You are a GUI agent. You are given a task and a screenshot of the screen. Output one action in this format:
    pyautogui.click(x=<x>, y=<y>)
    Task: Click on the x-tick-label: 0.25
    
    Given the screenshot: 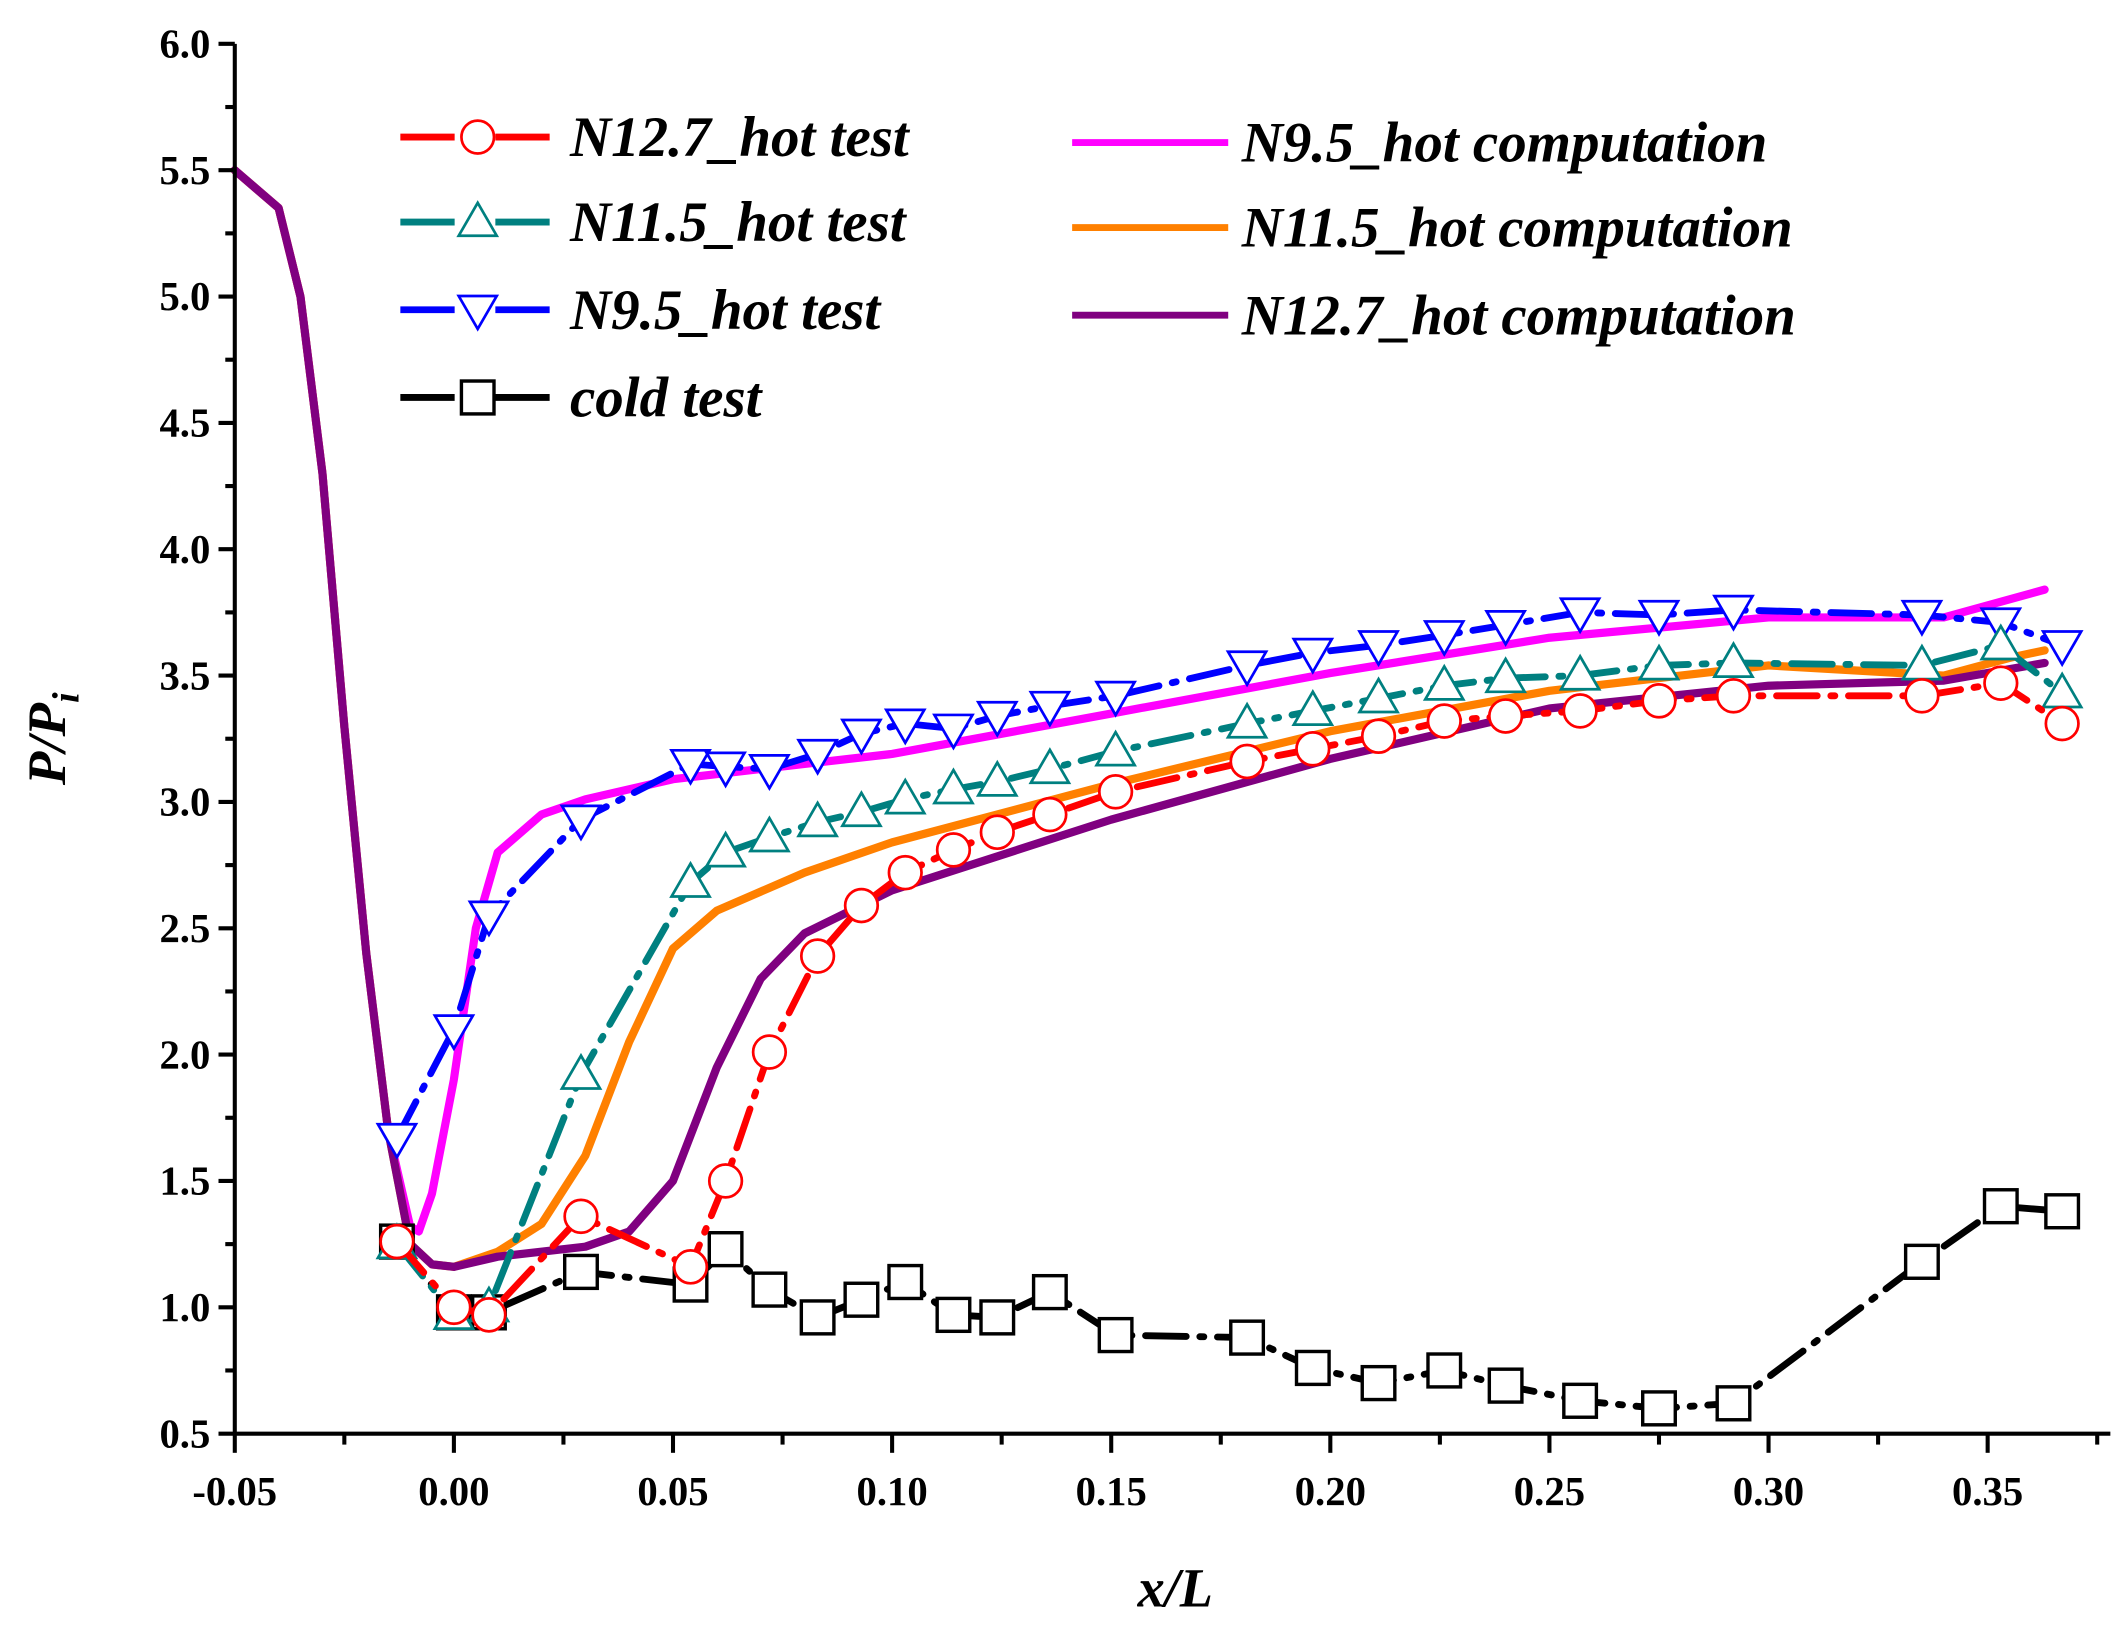 What is the action you would take?
    pyautogui.click(x=1549, y=1491)
    